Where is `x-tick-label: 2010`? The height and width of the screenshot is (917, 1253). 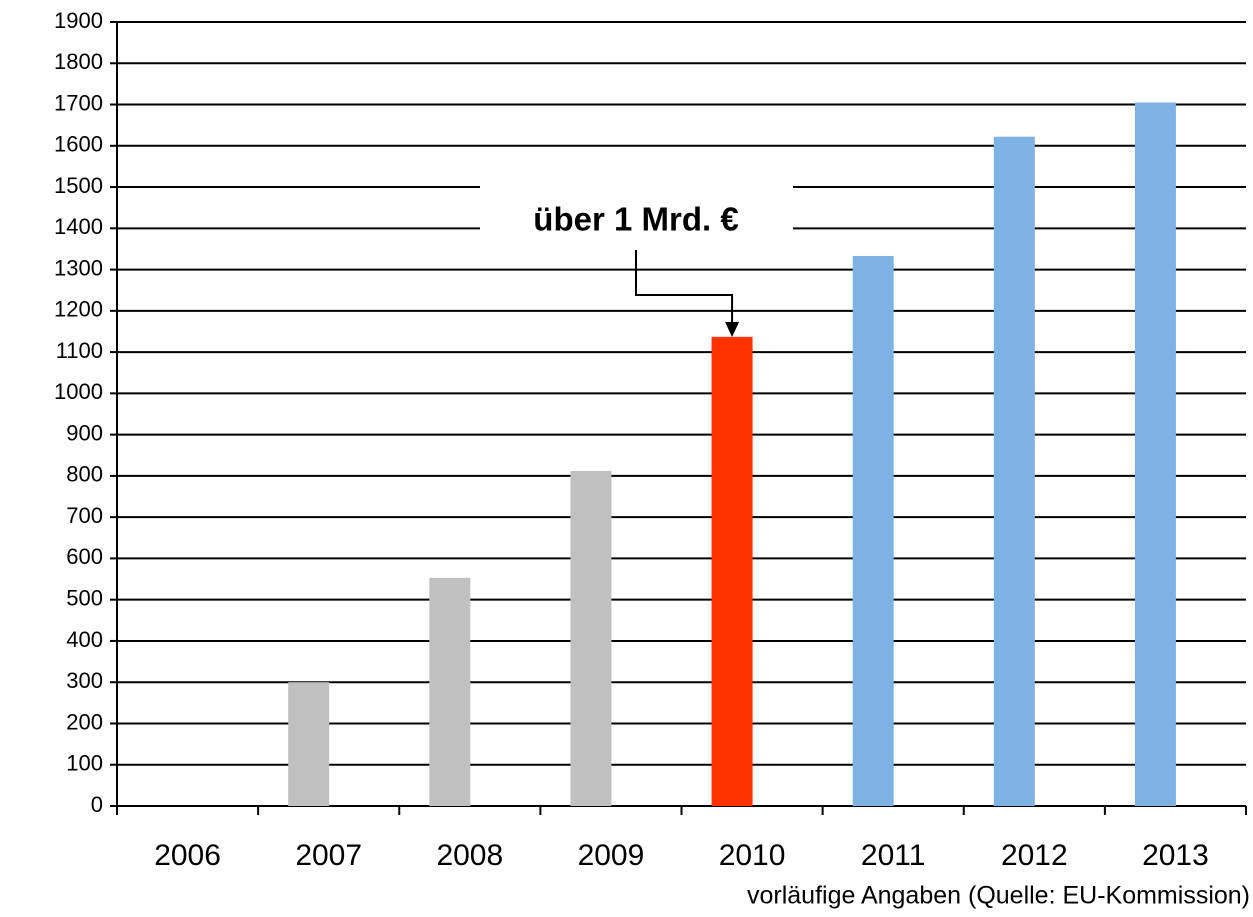 x-tick-label: 2010 is located at coordinates (752, 855).